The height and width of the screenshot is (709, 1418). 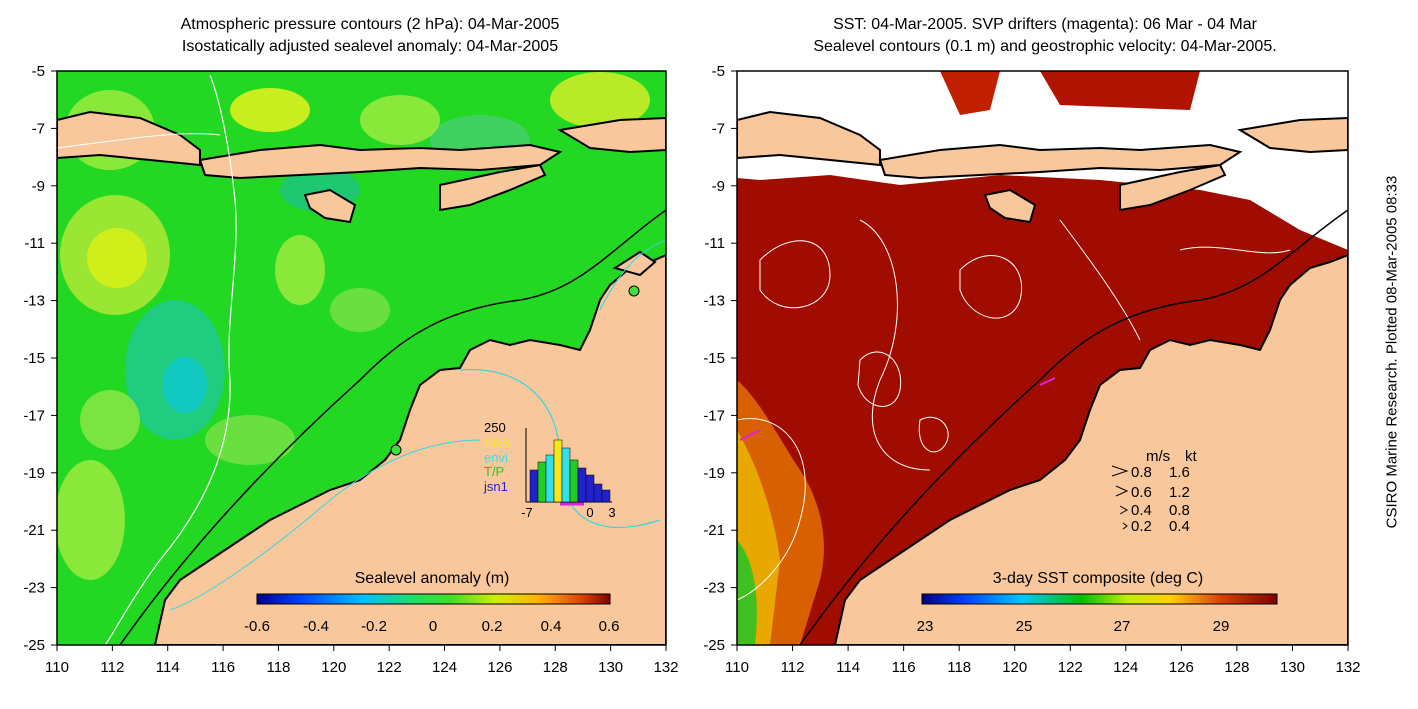 I want to click on x-tick-label: 110, so click(x=737, y=667).